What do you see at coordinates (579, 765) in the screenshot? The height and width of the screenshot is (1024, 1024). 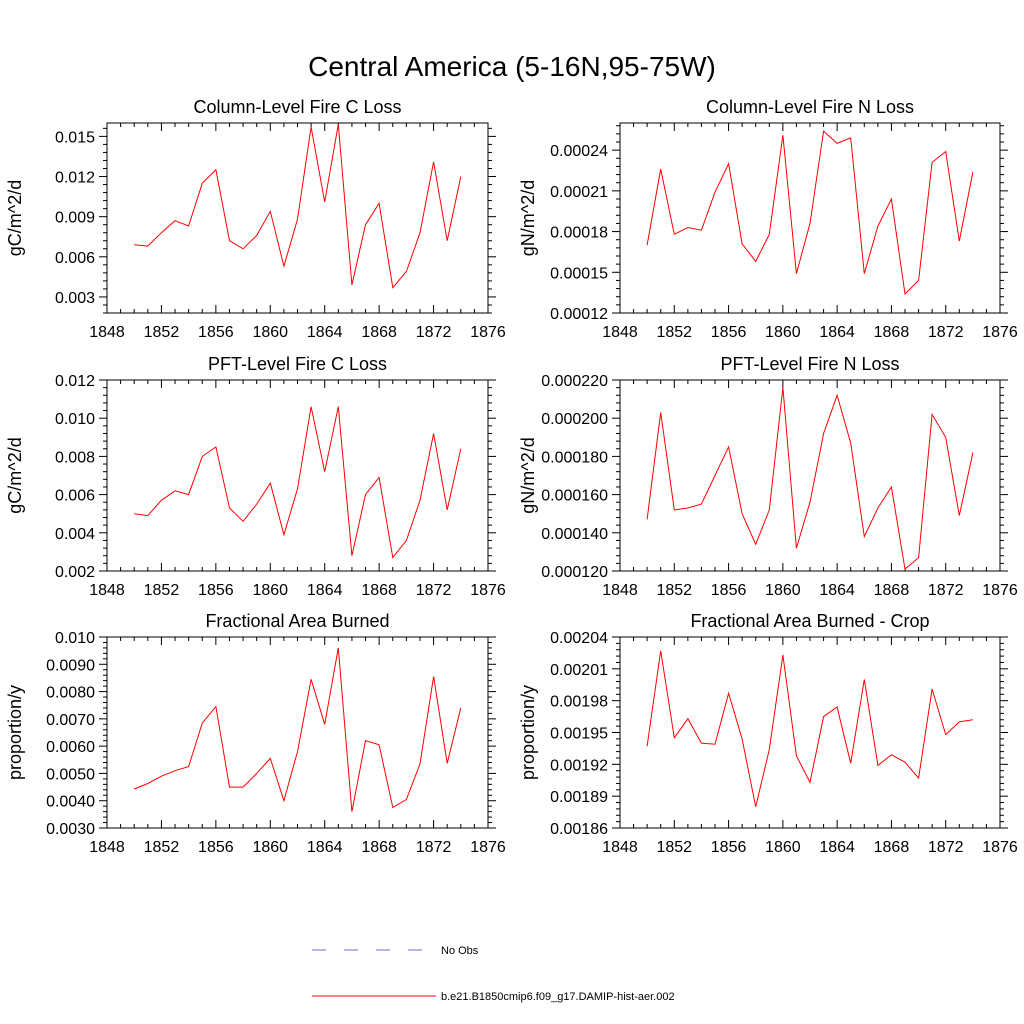 I see `y-tick-label: 0.00192` at bounding box center [579, 765].